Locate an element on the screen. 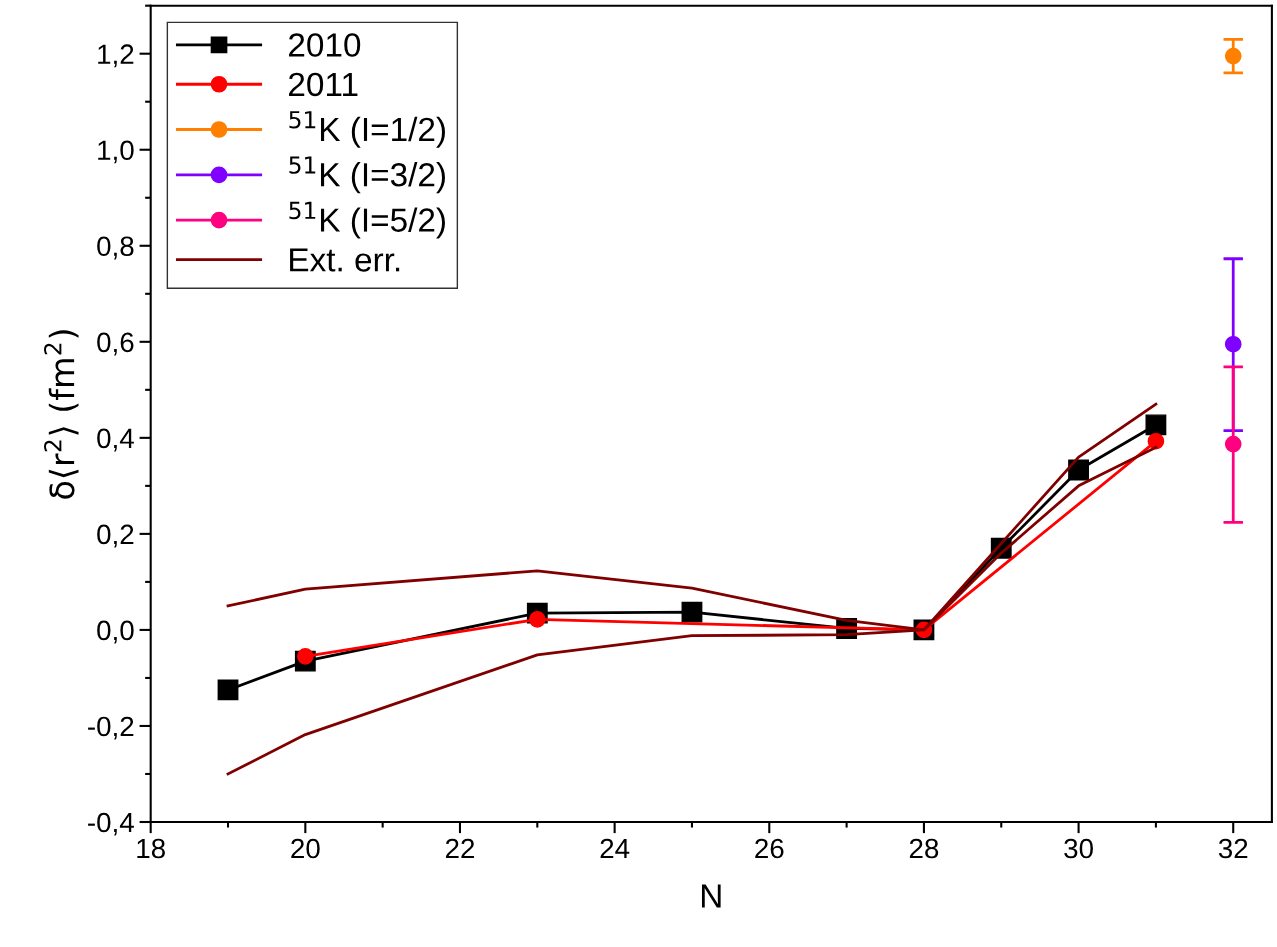 The width and height of the screenshot is (1277, 947). x-tick-label: 24 is located at coordinates (615, 848).